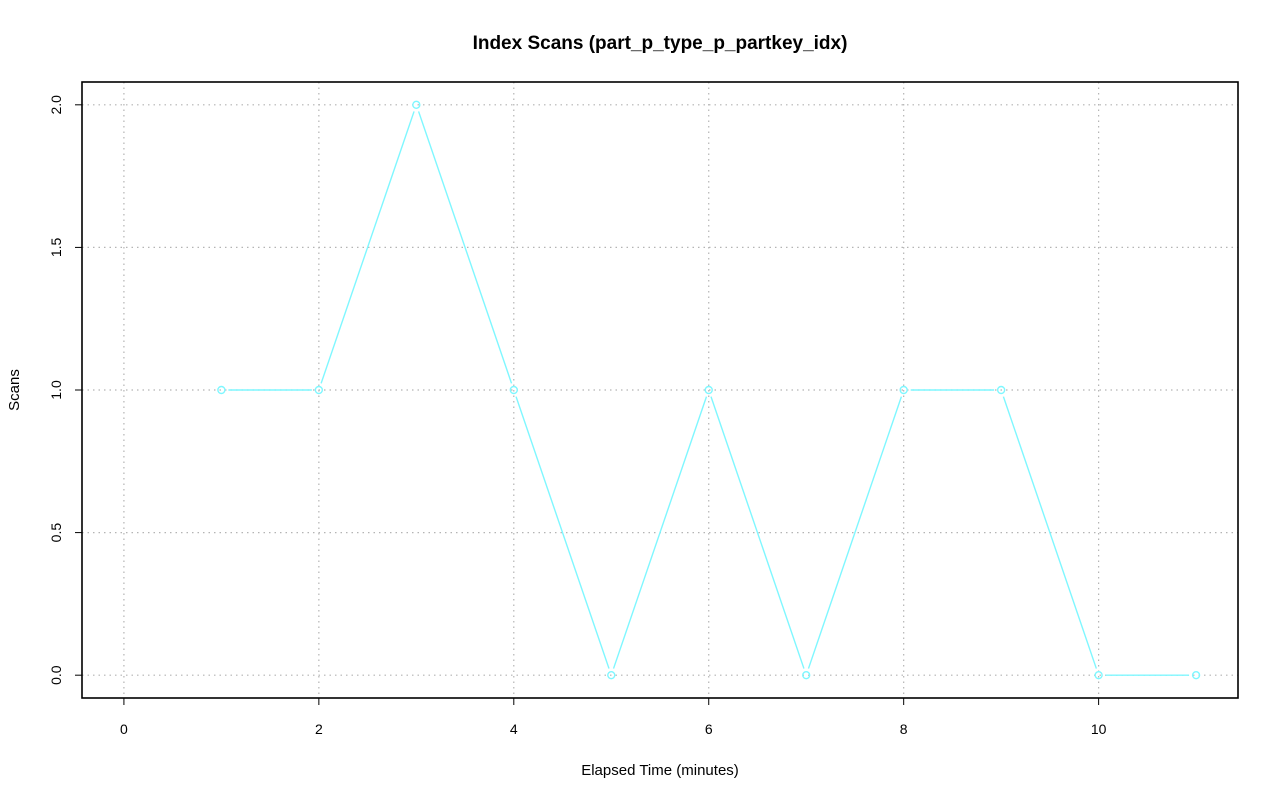 The width and height of the screenshot is (1280, 801). I want to click on x-tick-label: 10, so click(1099, 729).